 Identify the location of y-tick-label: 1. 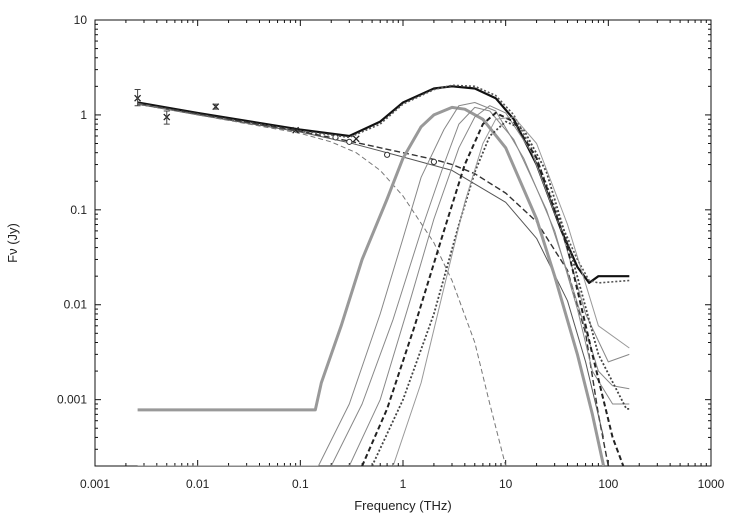
(83, 115).